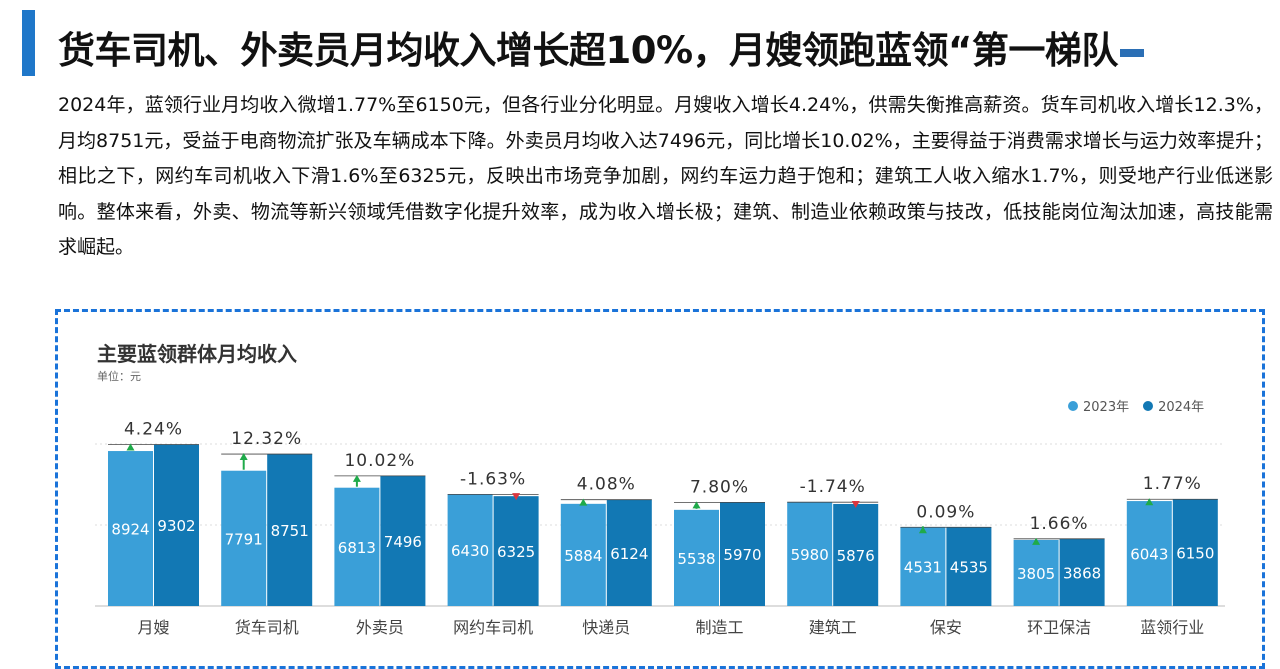 The width and height of the screenshot is (1280, 669). Describe the element at coordinates (1073, 405) in the screenshot. I see `legend-swatch-2023` at that location.